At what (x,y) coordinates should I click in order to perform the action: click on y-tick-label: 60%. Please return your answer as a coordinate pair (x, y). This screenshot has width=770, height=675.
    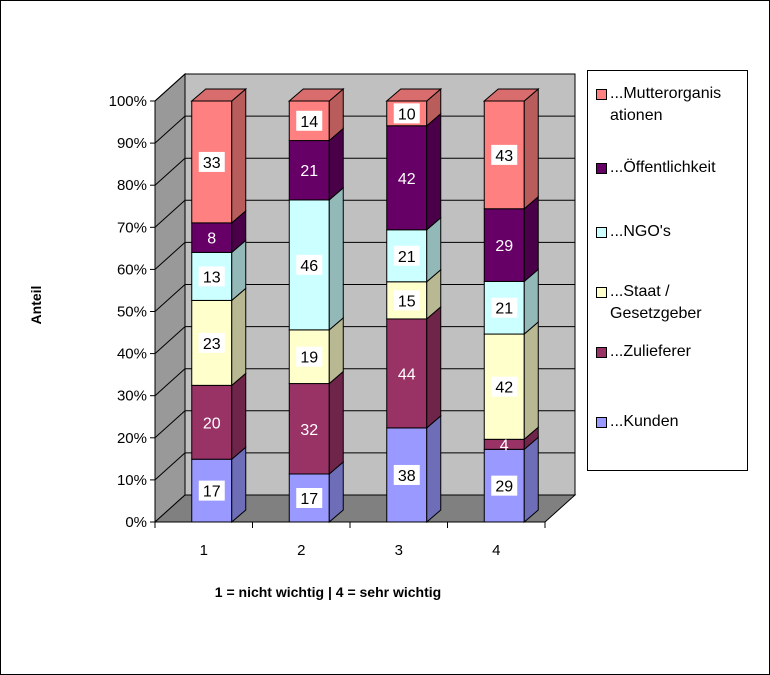
    Looking at the image, I should click on (132, 269).